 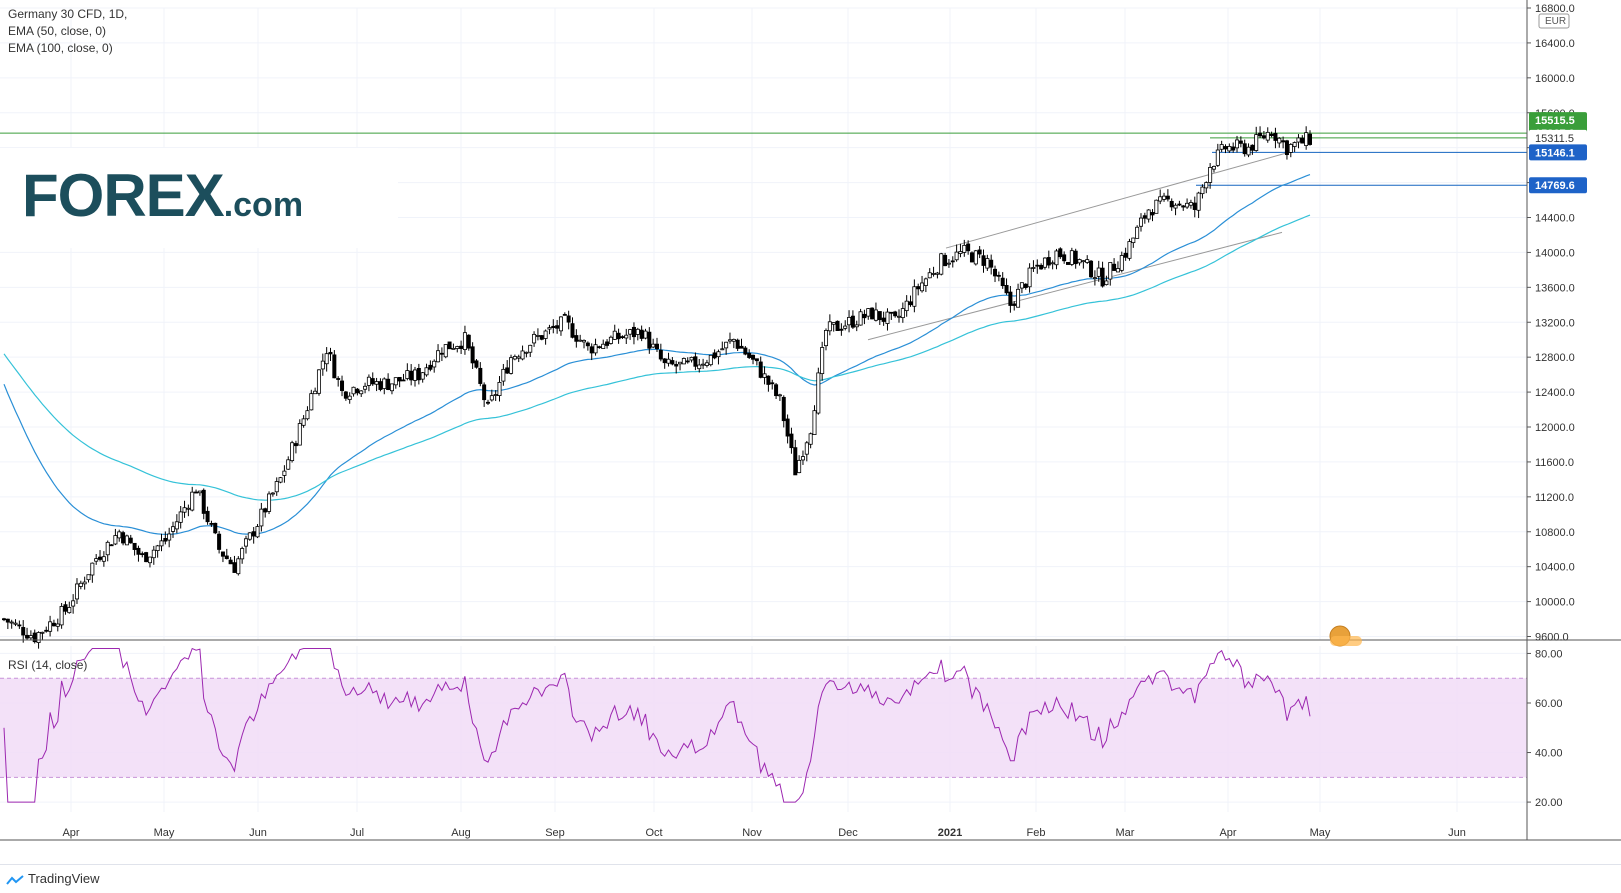 I want to click on ema100-legend: EMA (100, close, 0), so click(x=60, y=48).